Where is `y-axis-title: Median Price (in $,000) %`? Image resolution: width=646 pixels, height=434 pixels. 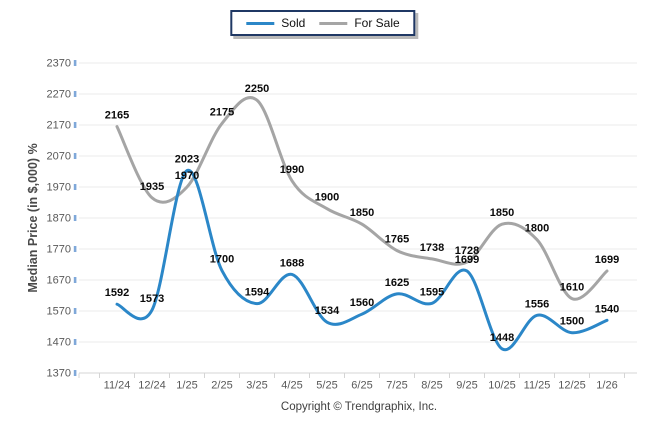 y-axis-title: Median Price (in $,000) % is located at coordinates (33, 218).